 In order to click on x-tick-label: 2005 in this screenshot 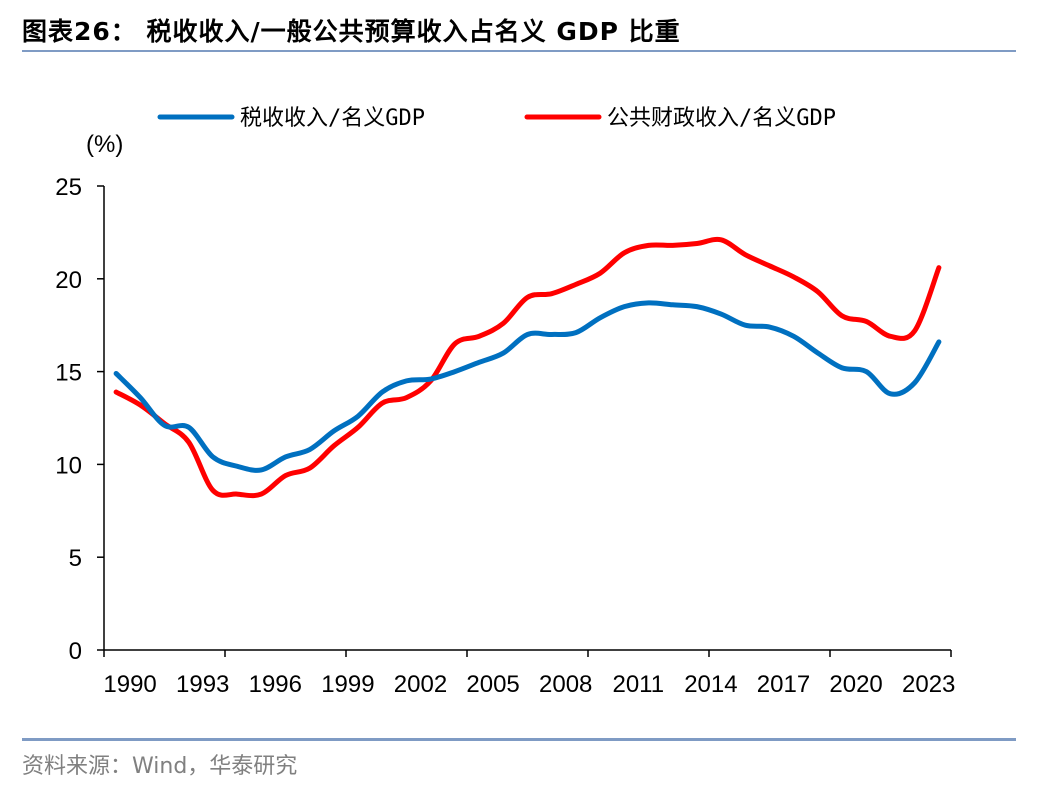, I will do `click(492, 684)`.